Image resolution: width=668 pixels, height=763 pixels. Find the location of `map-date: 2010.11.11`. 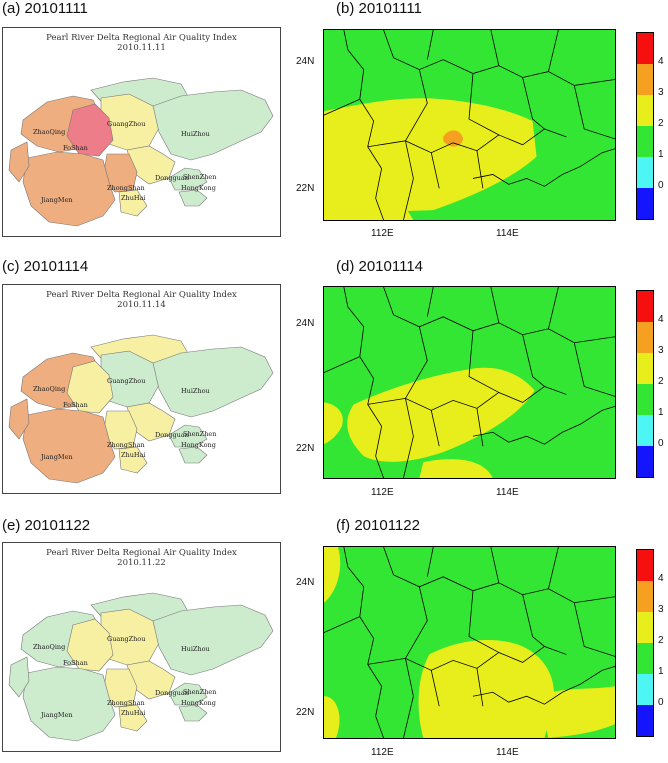

map-date: 2010.11.11 is located at coordinates (141, 48).